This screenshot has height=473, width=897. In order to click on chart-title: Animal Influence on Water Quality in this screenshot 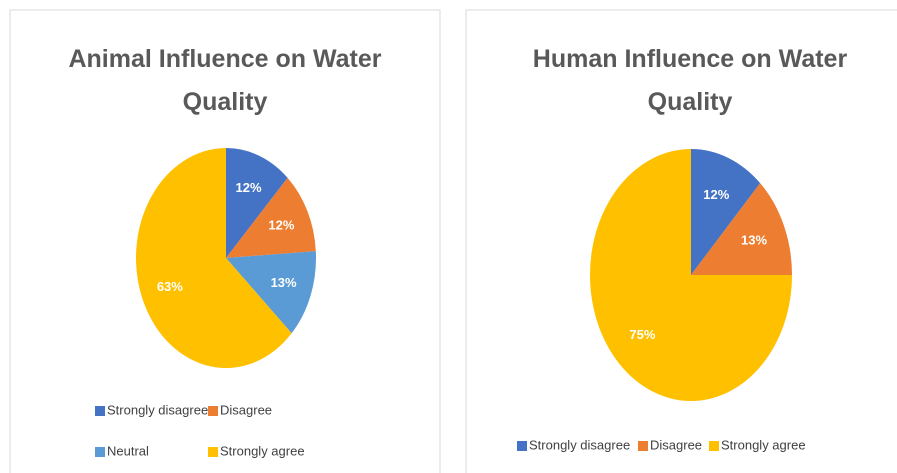, I will do `click(224, 80)`.